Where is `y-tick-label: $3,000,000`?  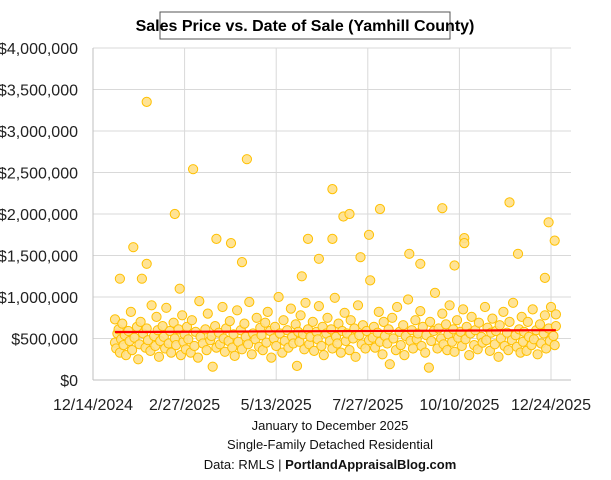 y-tick-label: $3,000,000 is located at coordinates (39, 132).